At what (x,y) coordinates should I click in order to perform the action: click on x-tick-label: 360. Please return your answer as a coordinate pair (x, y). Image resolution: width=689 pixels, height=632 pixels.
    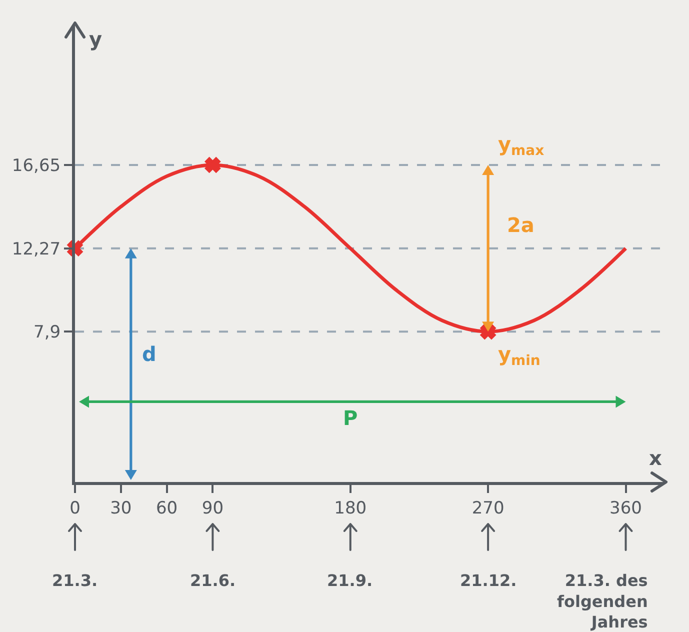
    Looking at the image, I should click on (626, 508).